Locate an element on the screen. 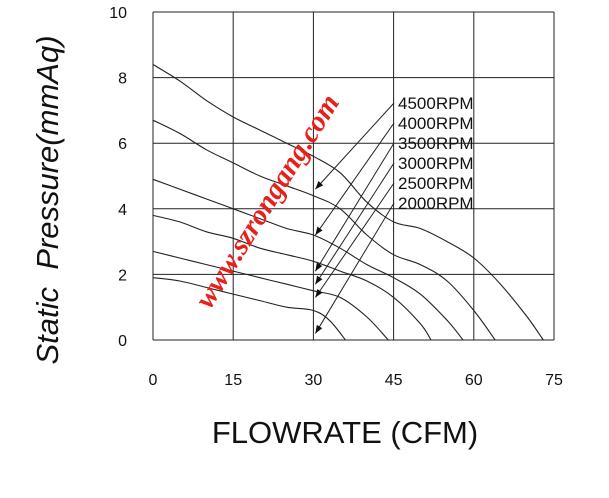 The width and height of the screenshot is (609, 498). legend-label-4000rpm: 4000RPM is located at coordinates (436, 123).